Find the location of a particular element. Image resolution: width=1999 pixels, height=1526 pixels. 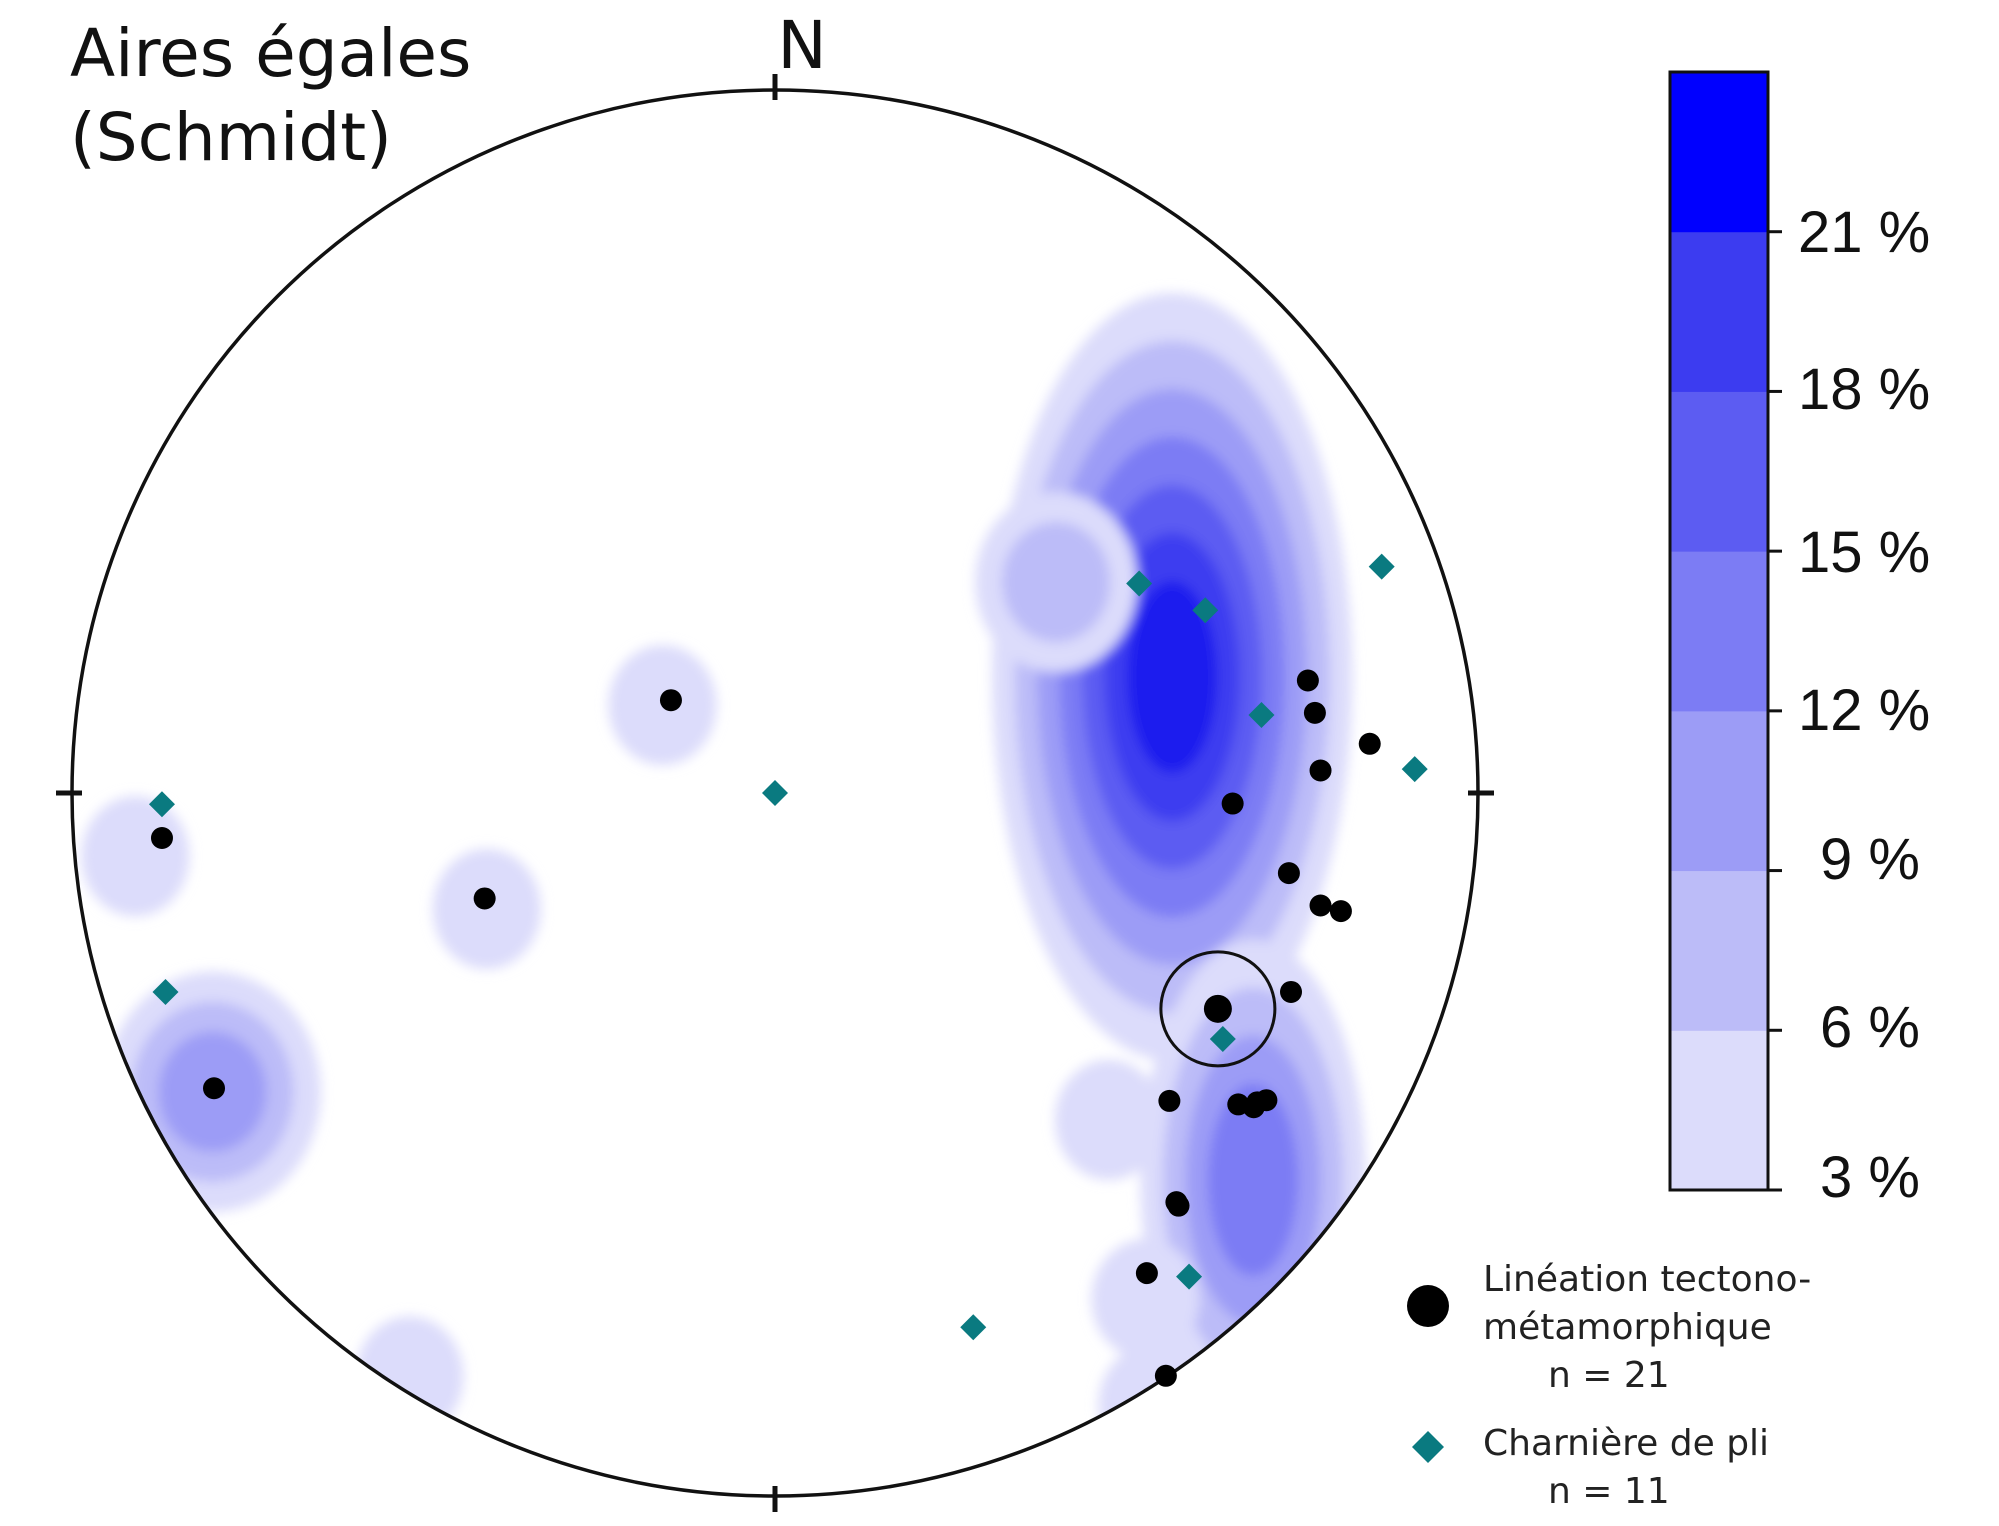

highlight-circle is located at coordinates (1218, 1009).